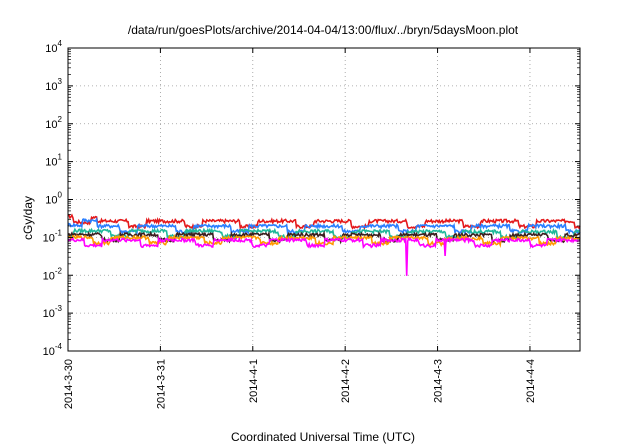 The width and height of the screenshot is (640, 448). I want to click on y-tick-label: 10⁰, so click(53, 199).